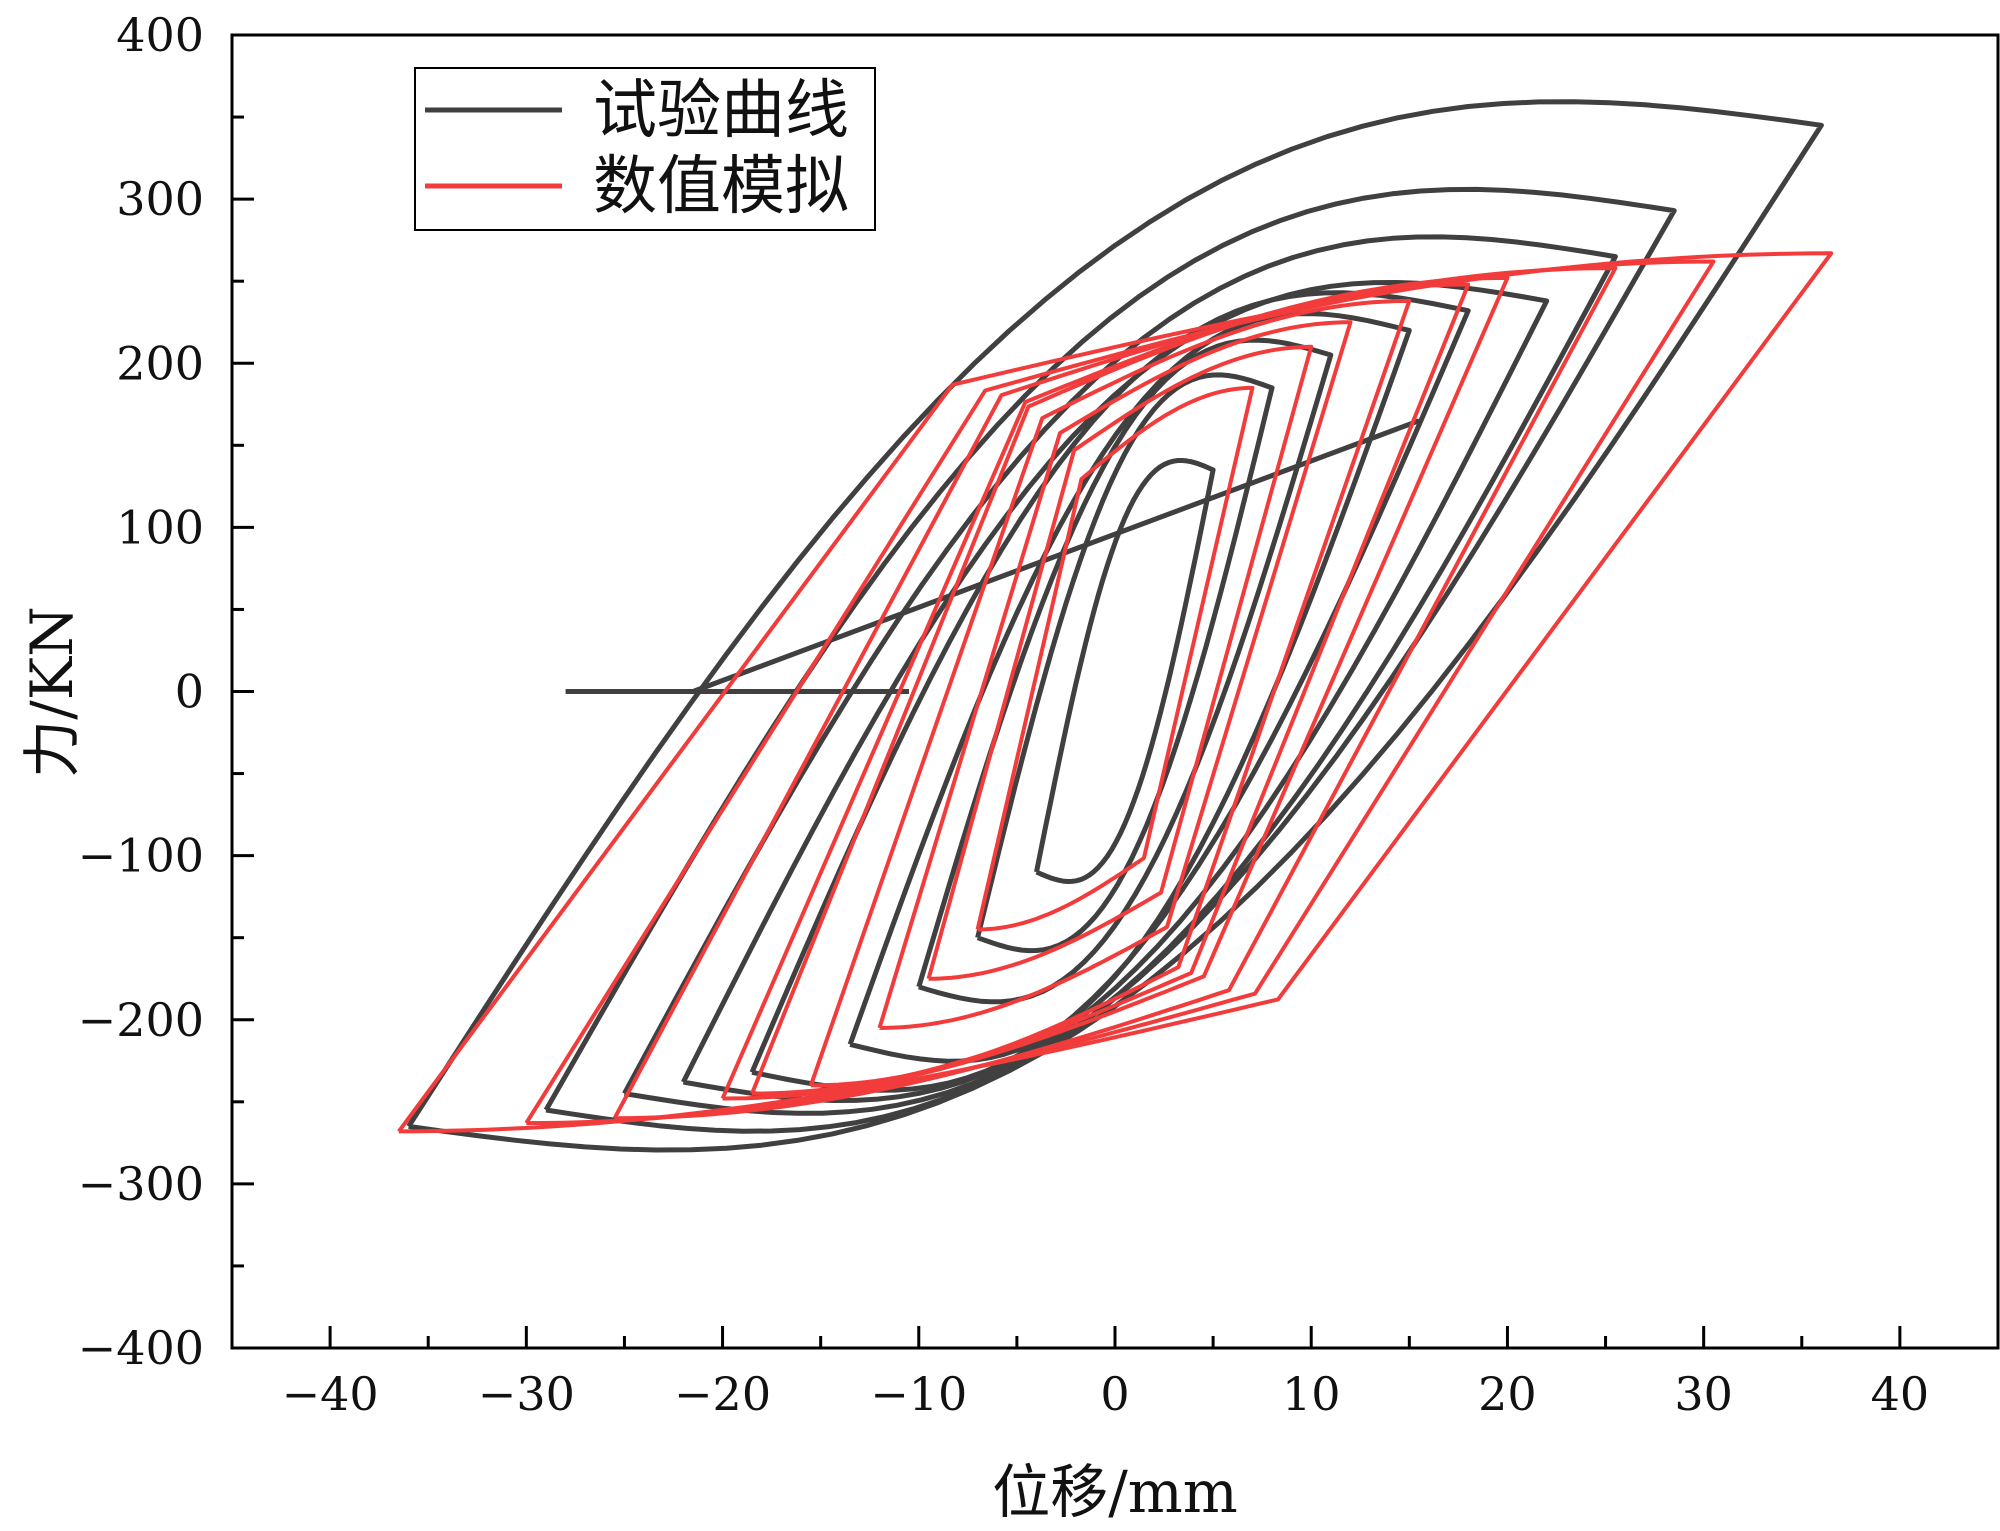 The width and height of the screenshot is (2000, 1531). Describe the element at coordinates (141, 691) in the screenshot. I see `y-tick-labels: −400 −300 −200 −100 0 100 200 300 400` at that location.